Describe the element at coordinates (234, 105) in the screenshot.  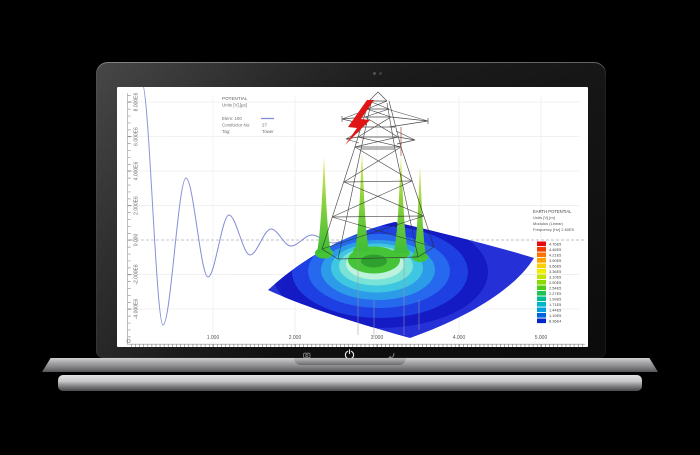
I see `waveform-legend-units: Units [V],[µs]` at that location.